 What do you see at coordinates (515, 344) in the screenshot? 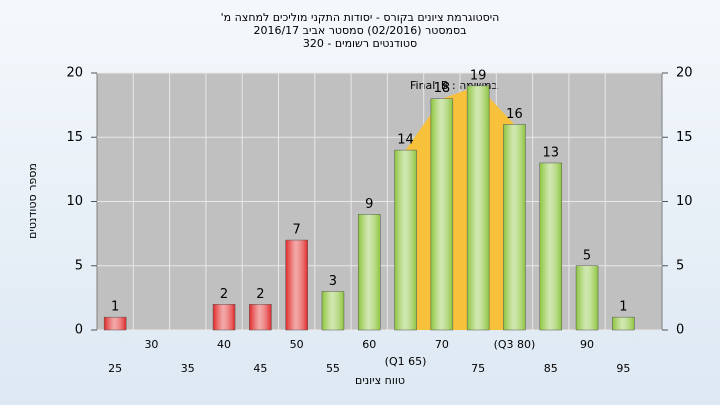
I see `x-tick-label: (Q3 80)` at bounding box center [515, 344].